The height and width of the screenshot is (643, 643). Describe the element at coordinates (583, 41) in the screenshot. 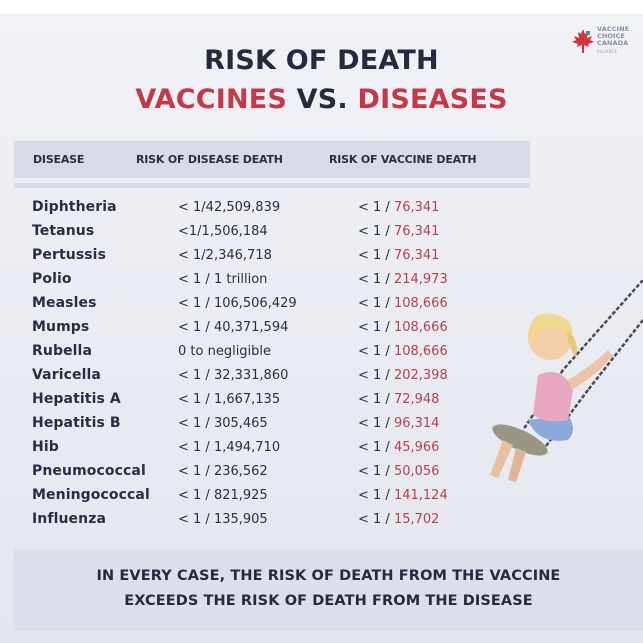

I see `maple-leaf-icon` at that location.